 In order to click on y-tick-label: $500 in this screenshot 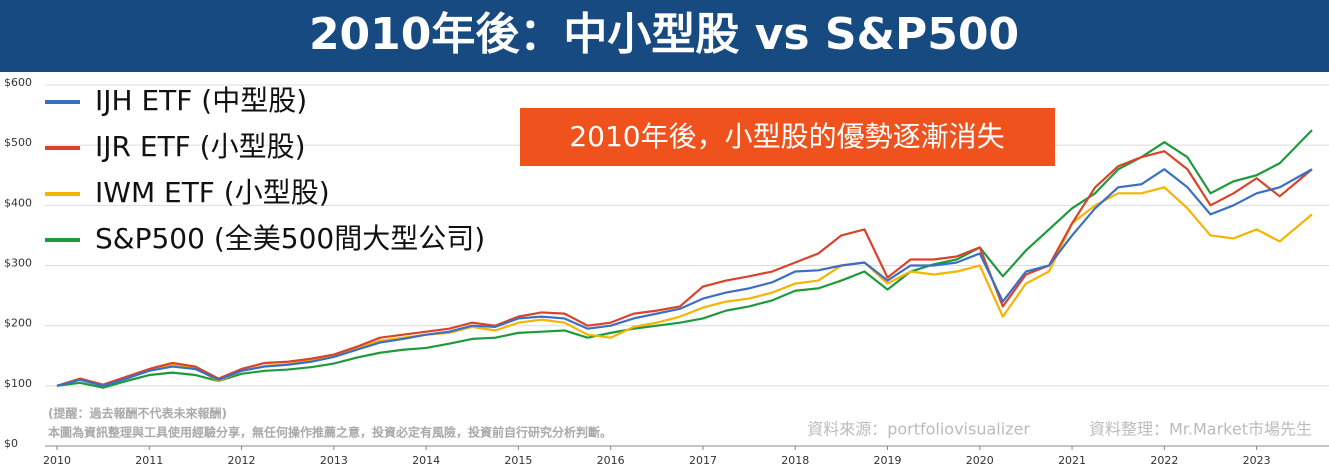, I will do `click(18, 142)`.